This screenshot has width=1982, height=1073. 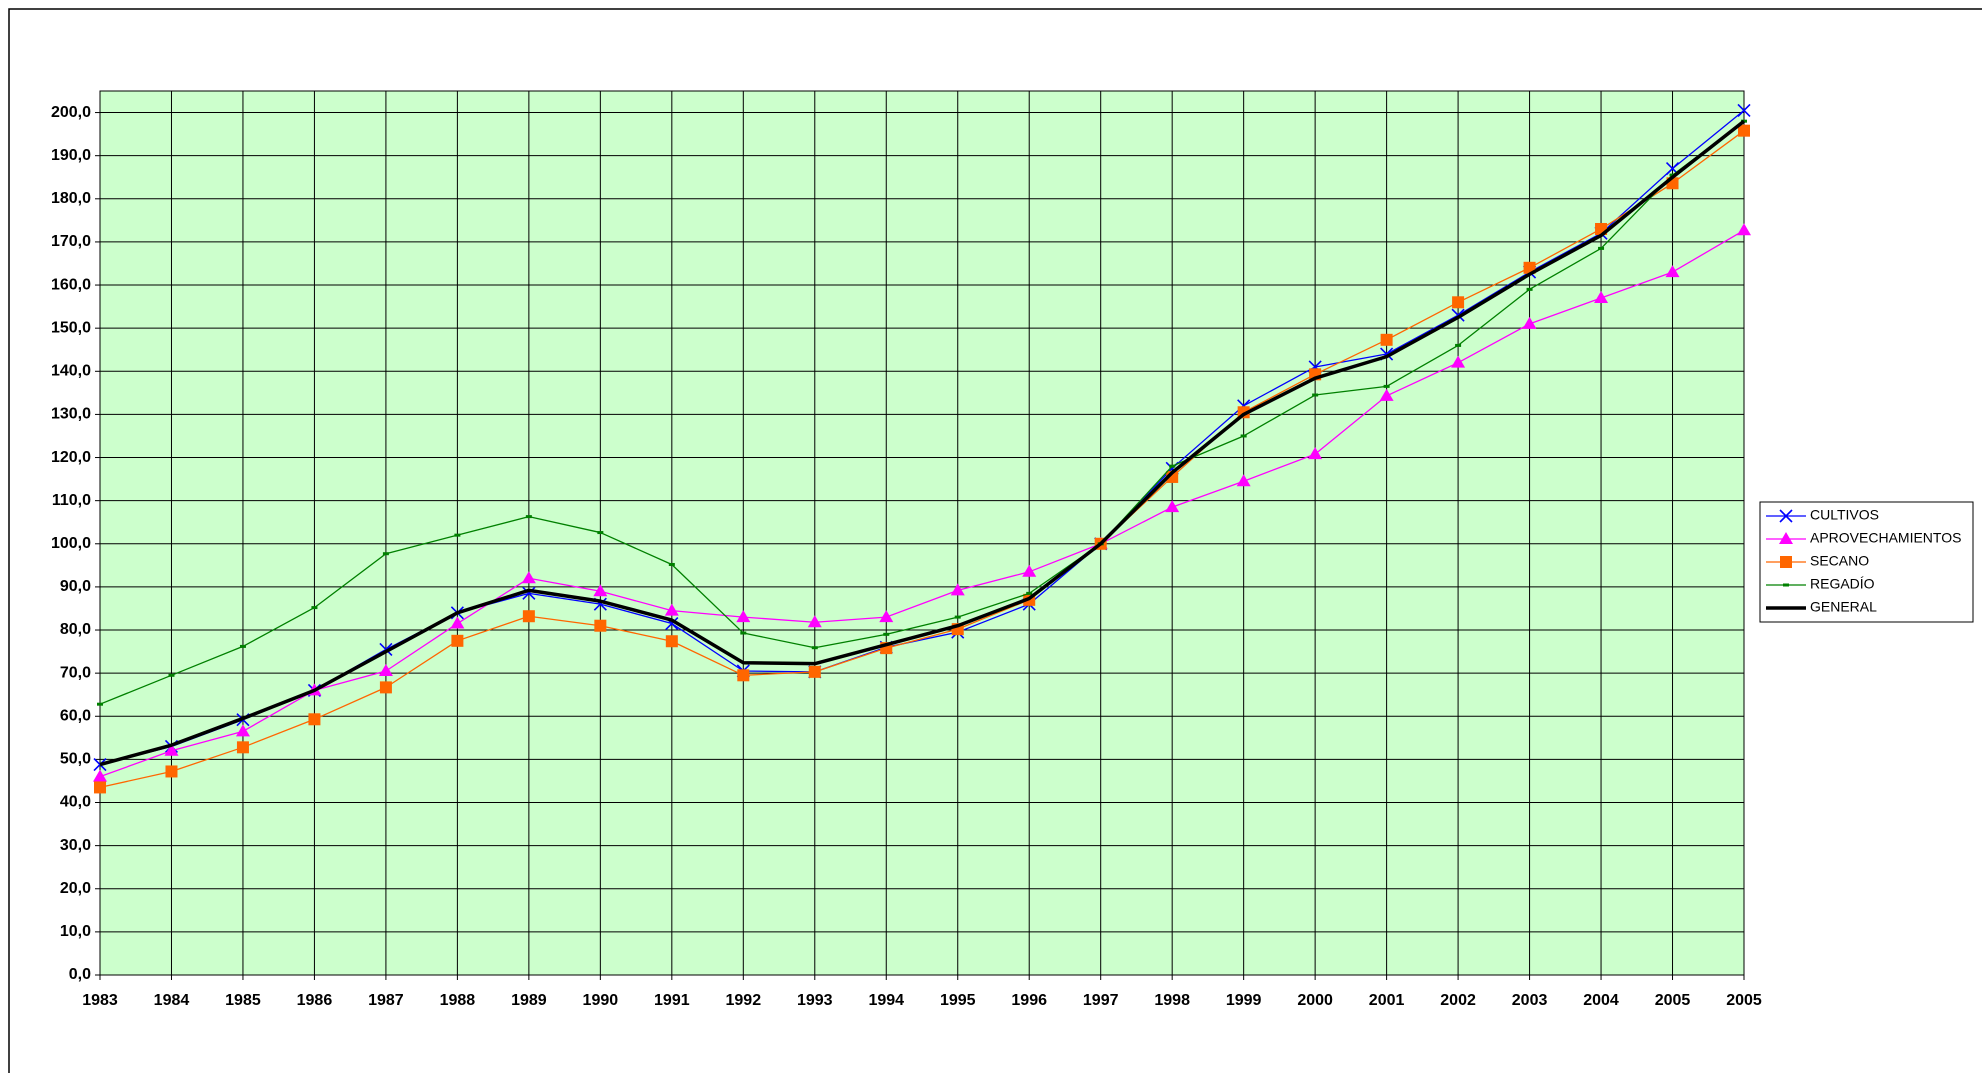 What do you see at coordinates (672, 1000) in the screenshot?
I see `x-tick-label: 1991` at bounding box center [672, 1000].